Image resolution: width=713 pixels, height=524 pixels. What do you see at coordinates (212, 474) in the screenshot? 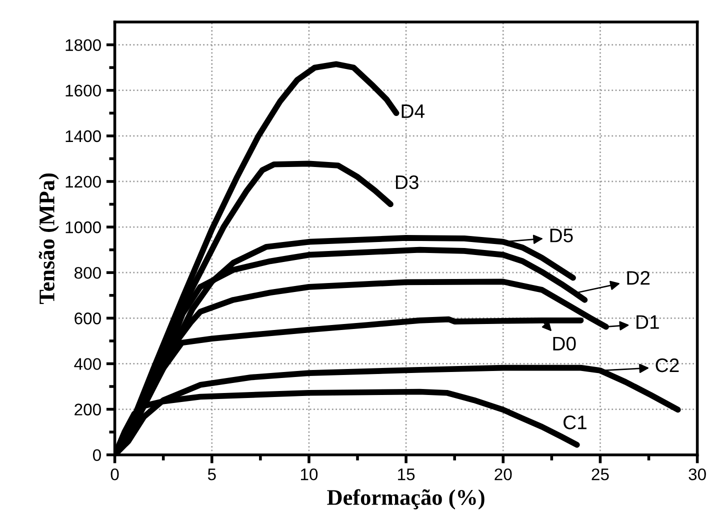
I see `x-tick-label: 5` at bounding box center [212, 474].